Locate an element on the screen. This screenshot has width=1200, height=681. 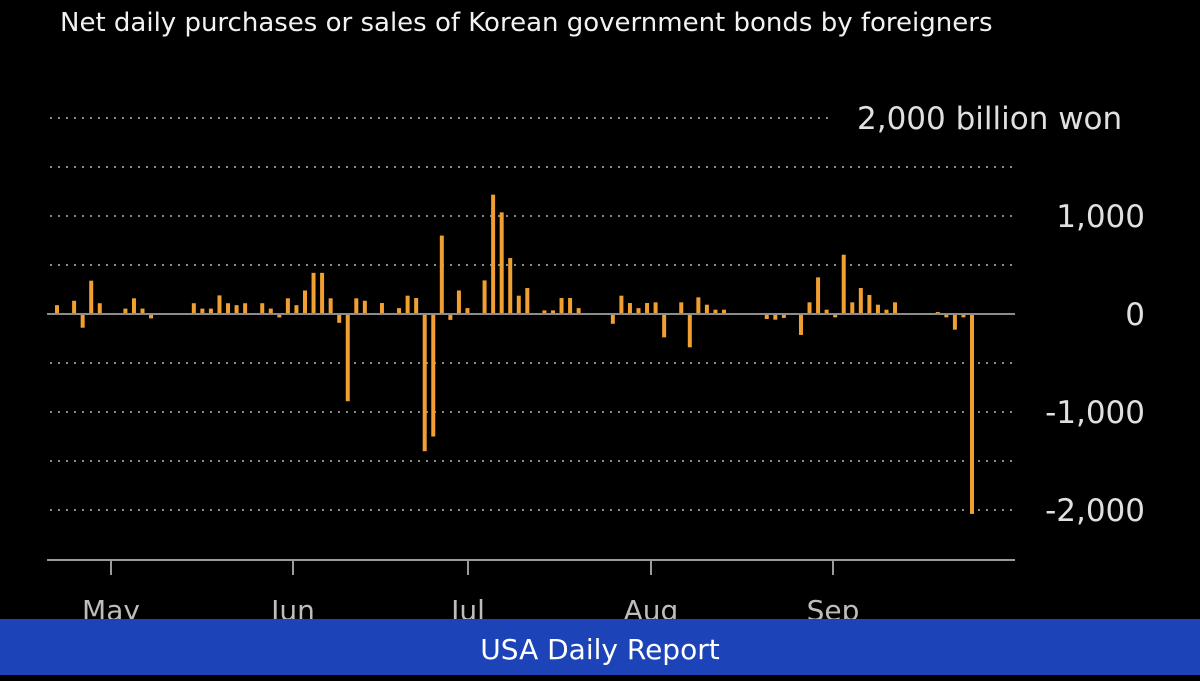
footer-label: USA Daily Report is located at coordinates (600, 649).